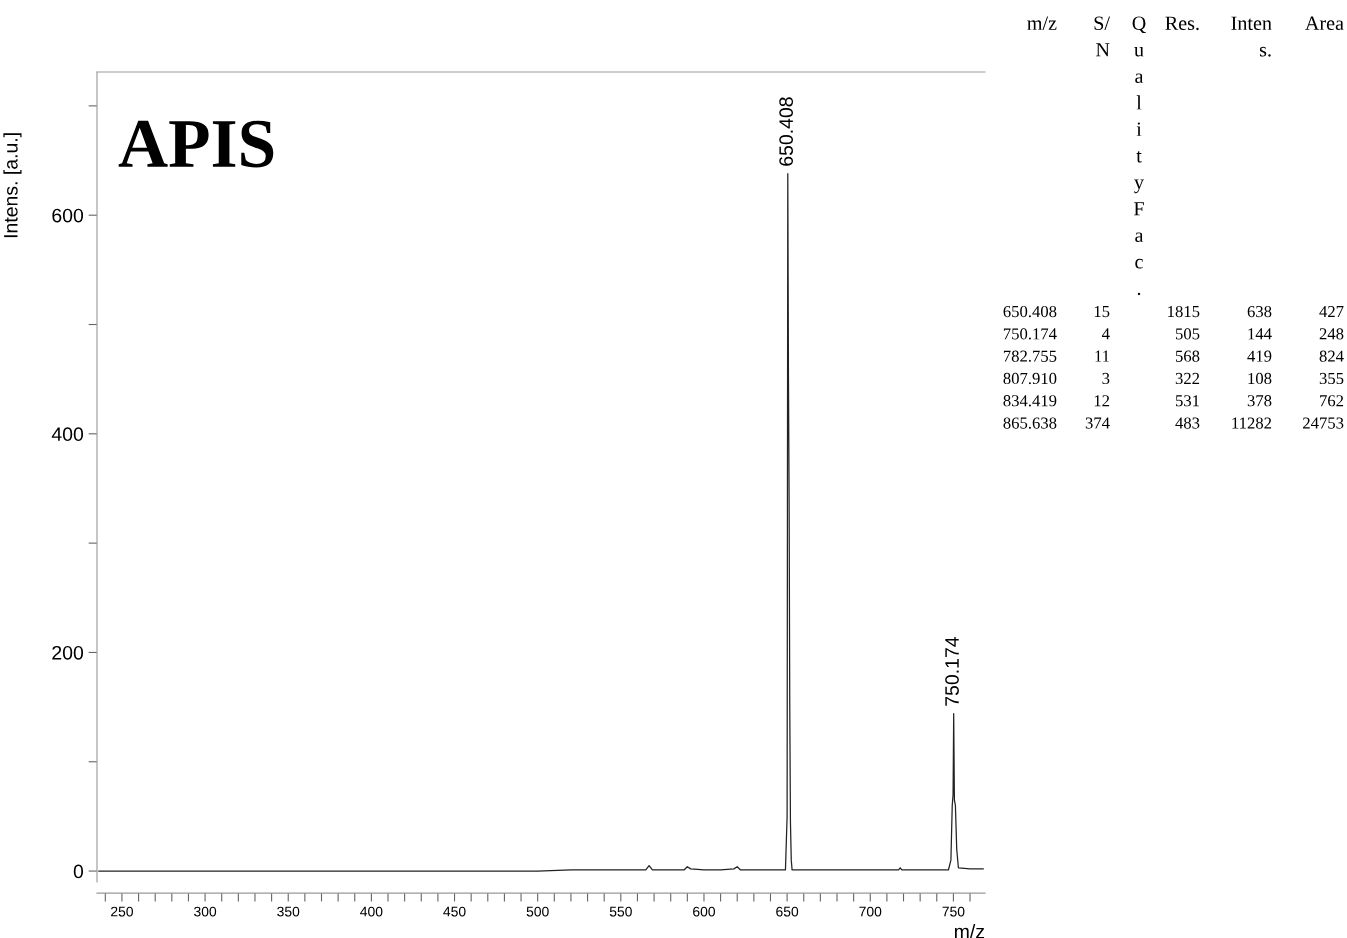 This screenshot has height=938, width=1347. I want to click on text: 3, so click(1106, 378).